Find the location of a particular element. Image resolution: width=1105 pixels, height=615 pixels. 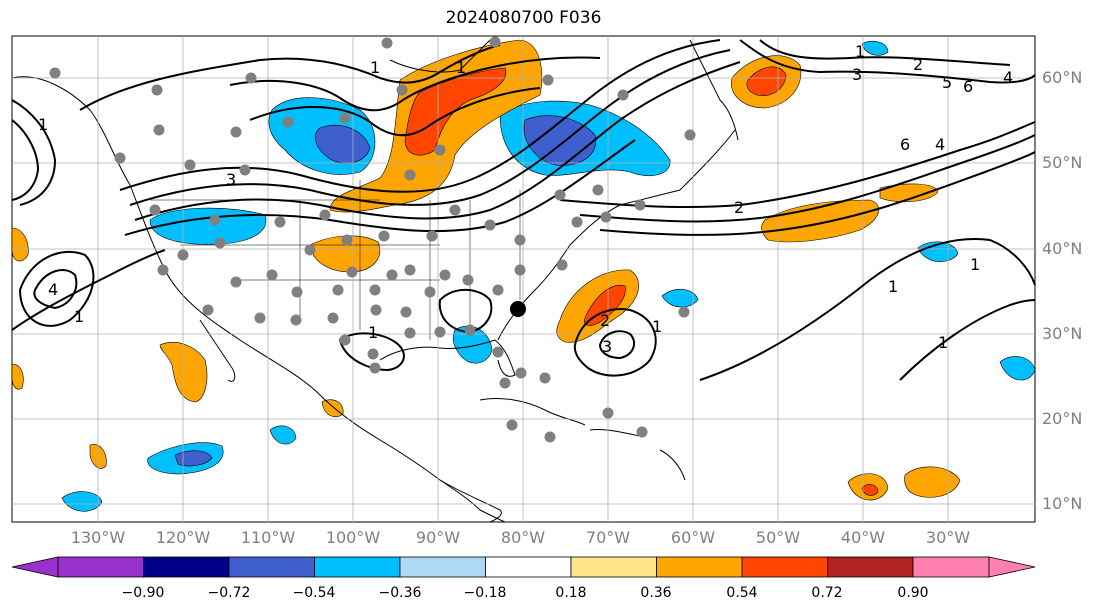

negative-area-caribbean is located at coordinates (283, 435).